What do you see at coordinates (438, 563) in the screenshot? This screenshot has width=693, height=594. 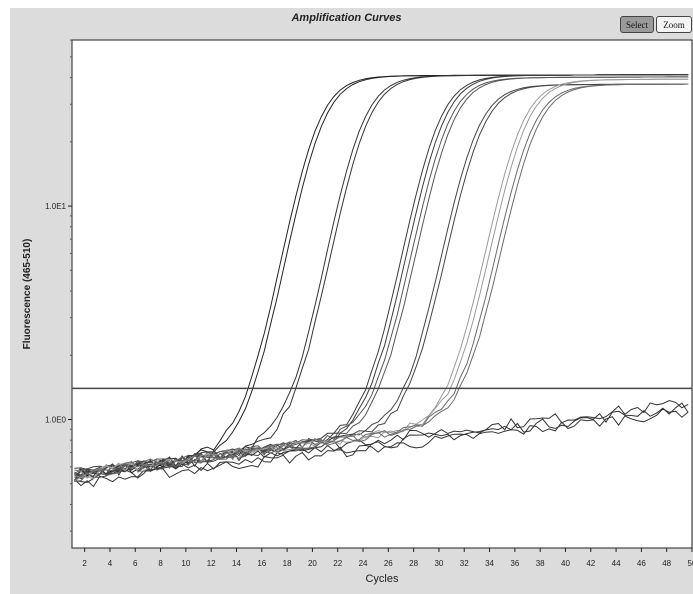 I see `x-tick-label: 30` at bounding box center [438, 563].